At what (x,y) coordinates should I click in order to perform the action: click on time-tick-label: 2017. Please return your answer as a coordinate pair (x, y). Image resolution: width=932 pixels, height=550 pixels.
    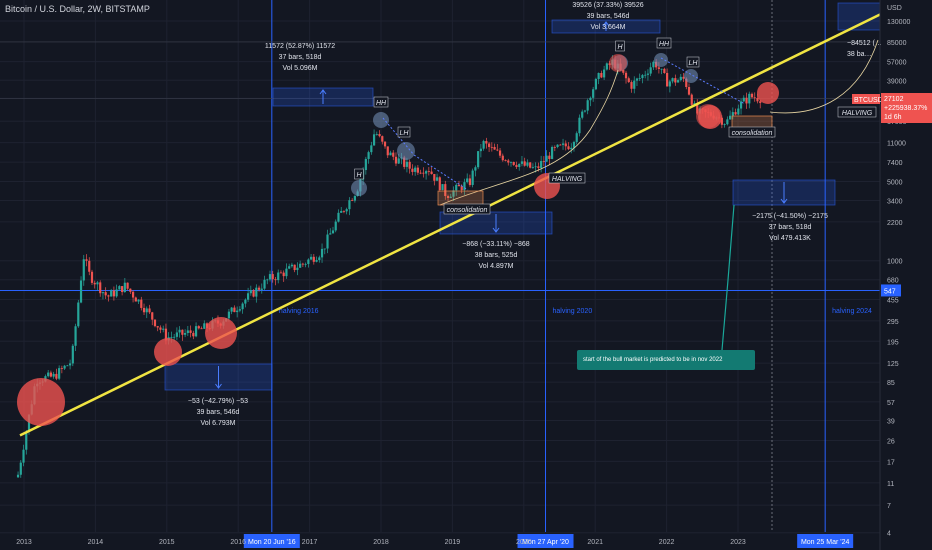
    Looking at the image, I should click on (310, 542).